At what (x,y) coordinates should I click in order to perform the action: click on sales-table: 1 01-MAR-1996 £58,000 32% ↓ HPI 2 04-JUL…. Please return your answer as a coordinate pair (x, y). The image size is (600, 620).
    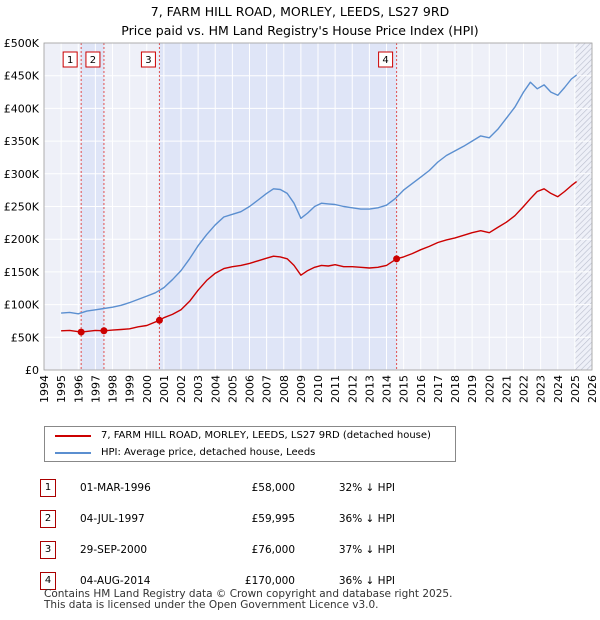
    Looking at the image, I should click on (217, 534).